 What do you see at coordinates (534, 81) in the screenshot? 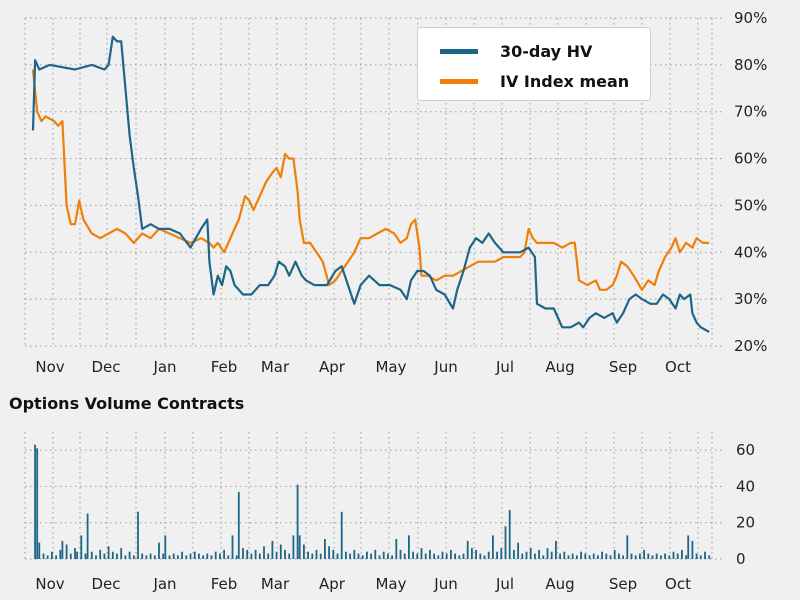
I see `legend-item-iv: IV Index mean` at bounding box center [534, 81].